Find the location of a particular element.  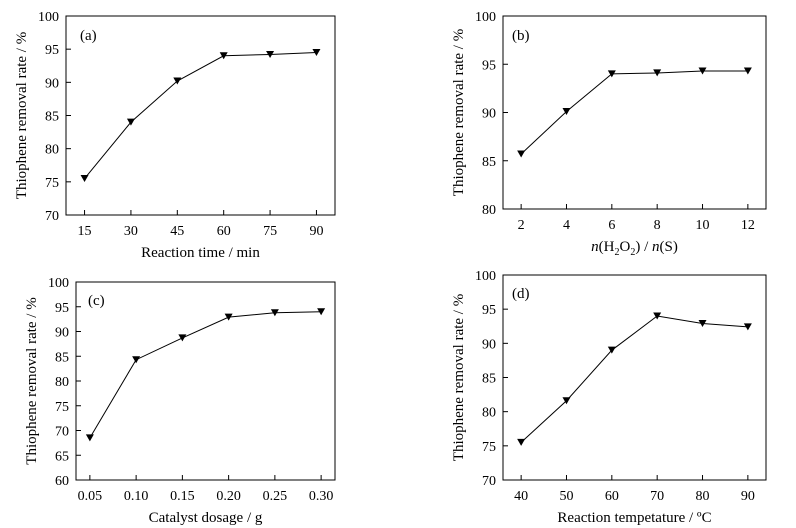

panel-label: (a) is located at coordinates (88, 36).